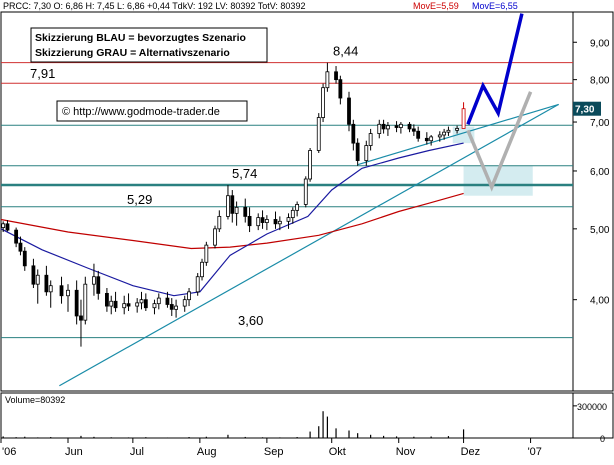 The height and width of the screenshot is (465, 614). I want to click on x-tick-label-5: Sep, so click(274, 452).